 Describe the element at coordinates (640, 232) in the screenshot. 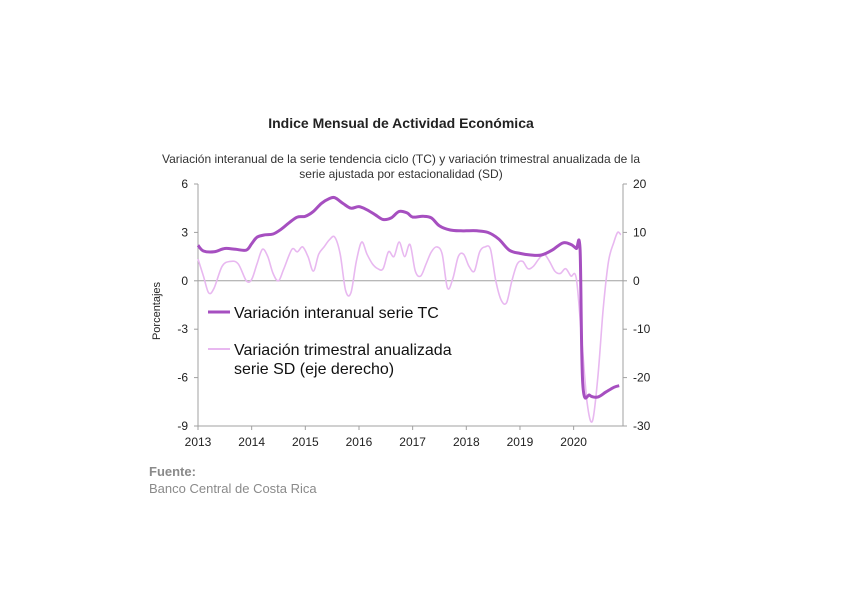

I see `y-right-tick-label: 10` at that location.